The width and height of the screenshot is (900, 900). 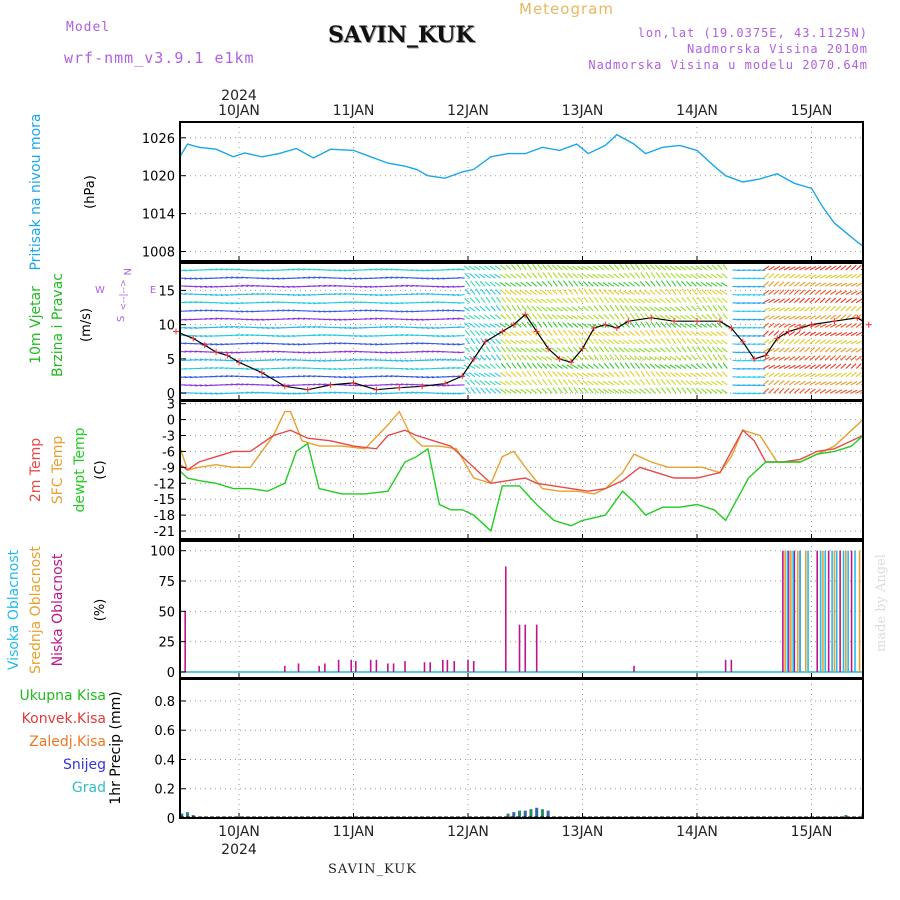 I want to click on year-label-top: 2024, so click(x=239, y=96).